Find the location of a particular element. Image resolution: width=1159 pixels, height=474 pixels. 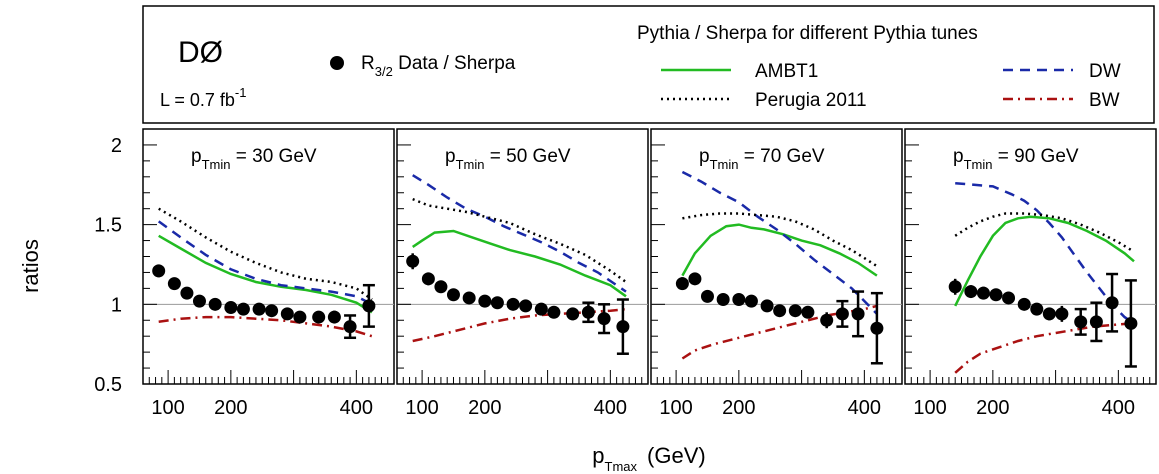

panel-label: pTmin = 50 GeV is located at coordinates (508, 159).